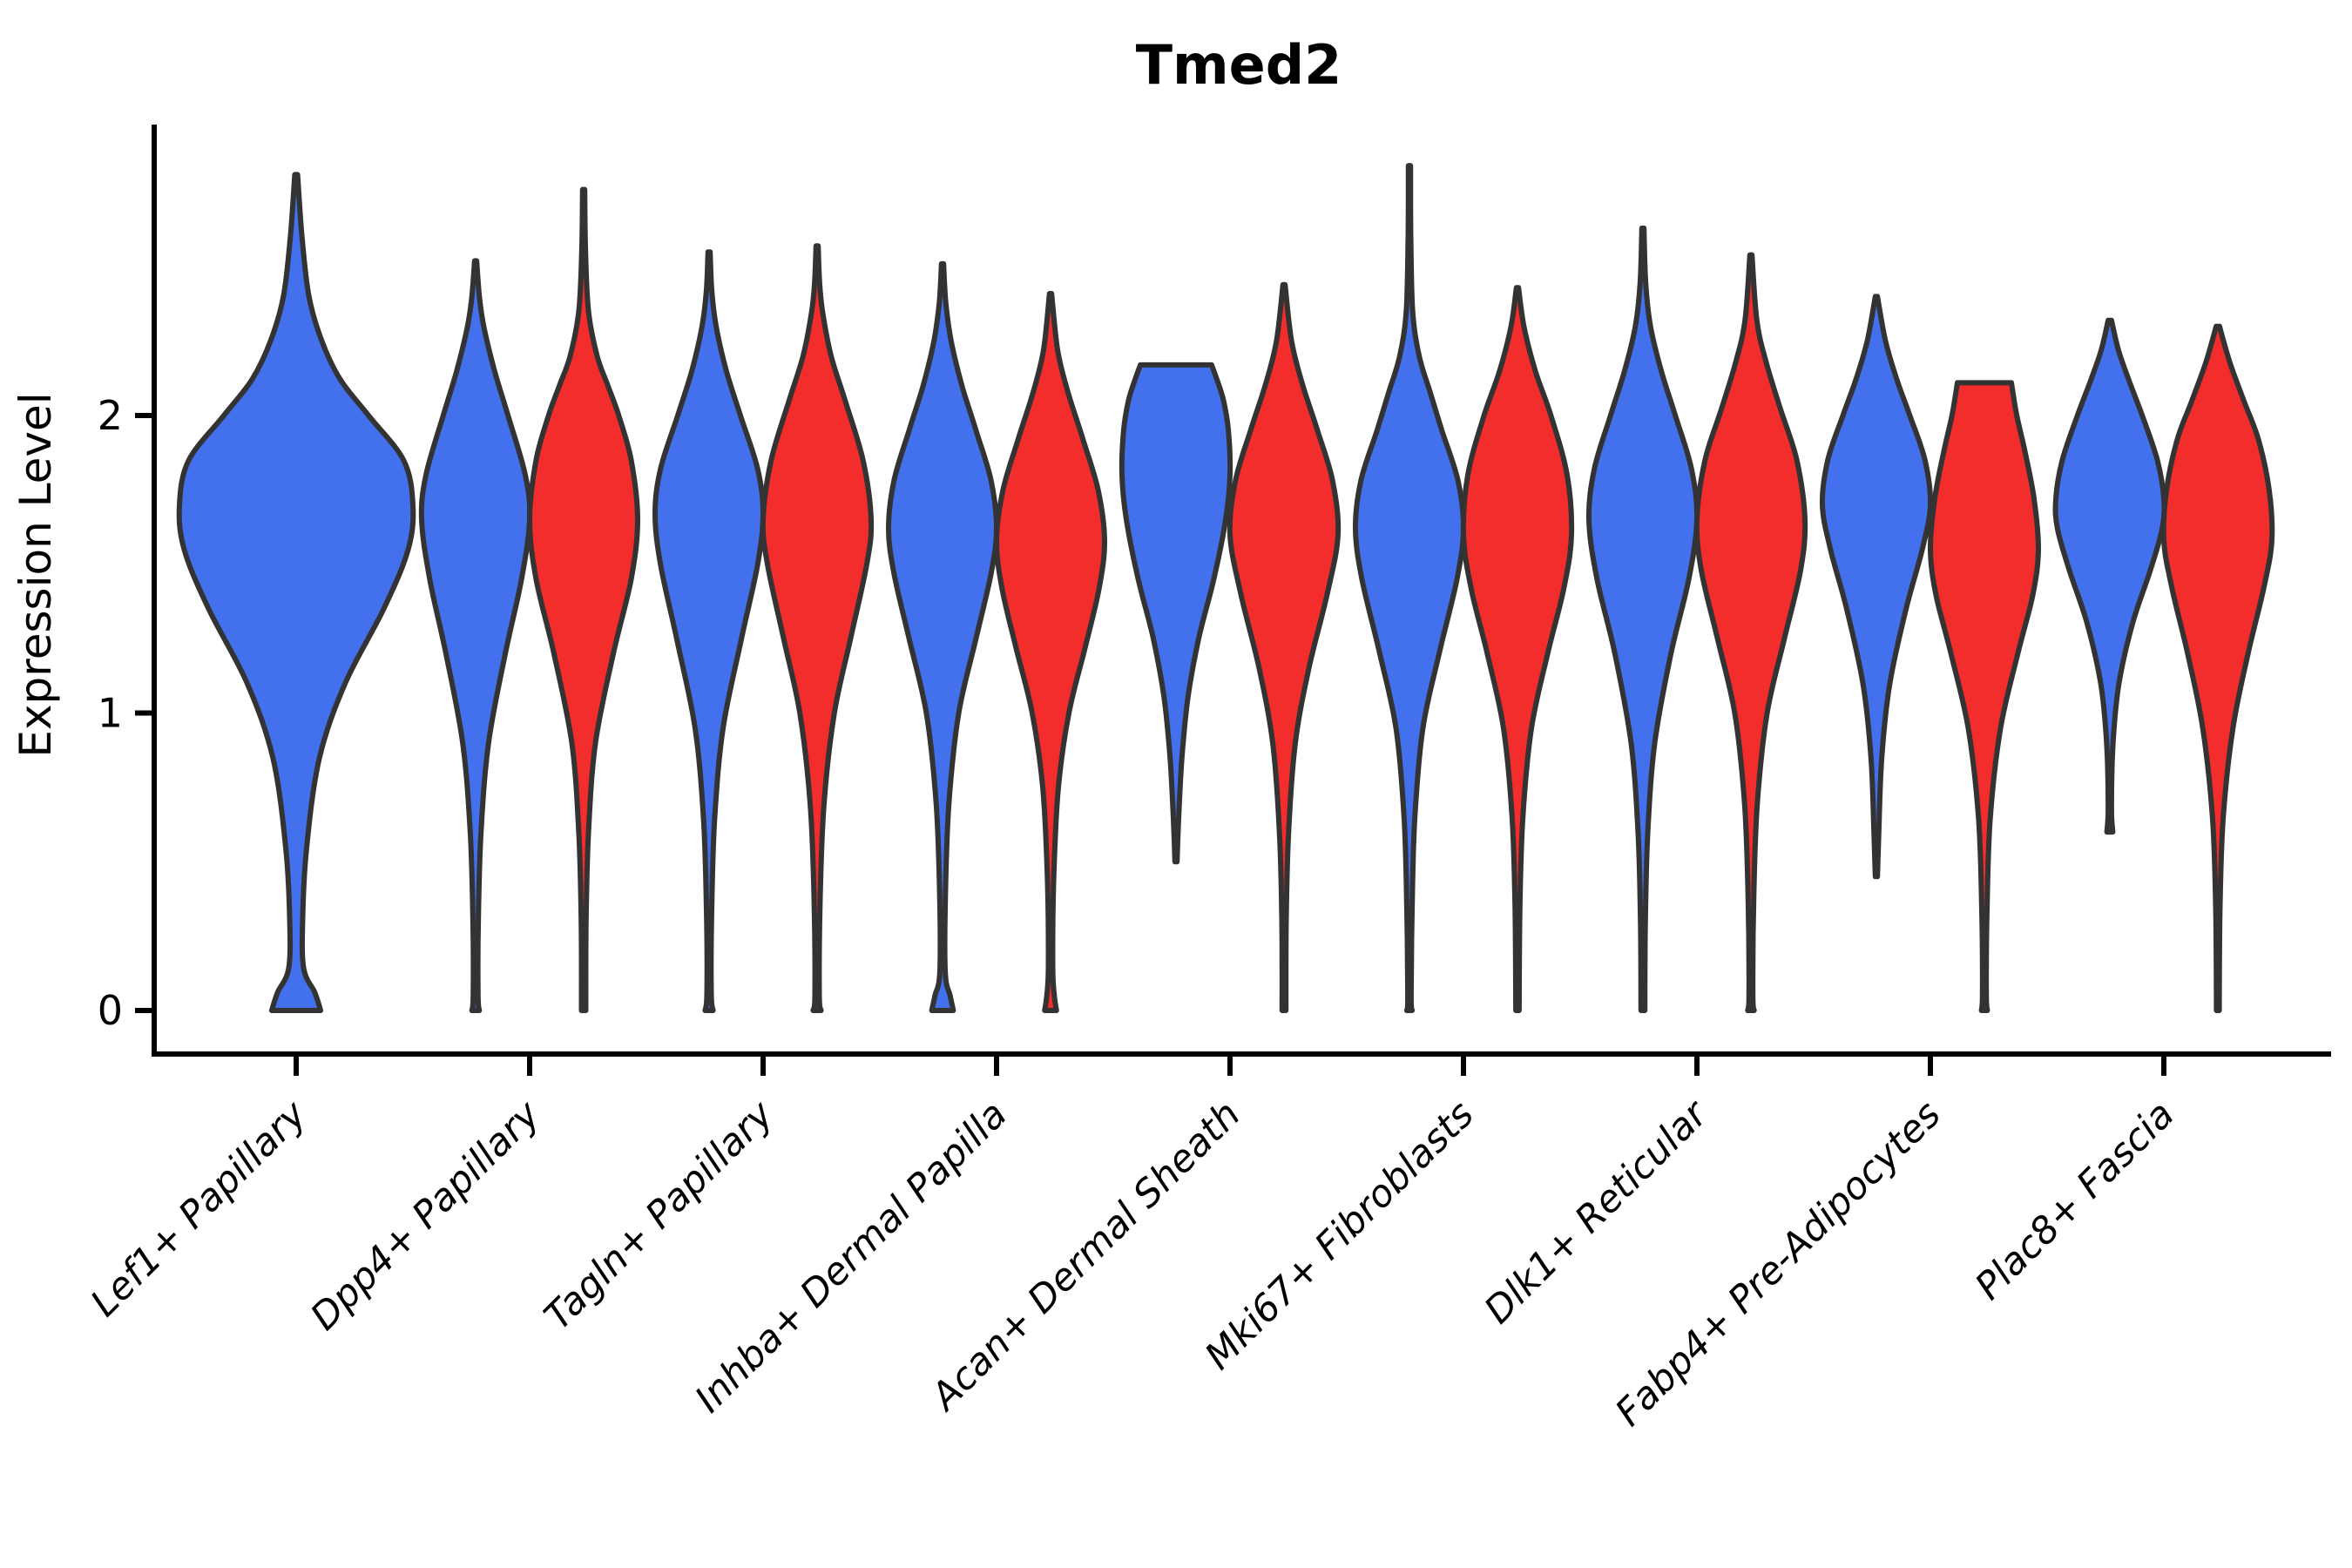 Image resolution: width=2352 pixels, height=1568 pixels. Describe the element at coordinates (296, 592) in the screenshot. I see `violin-lef1-blue` at that location.